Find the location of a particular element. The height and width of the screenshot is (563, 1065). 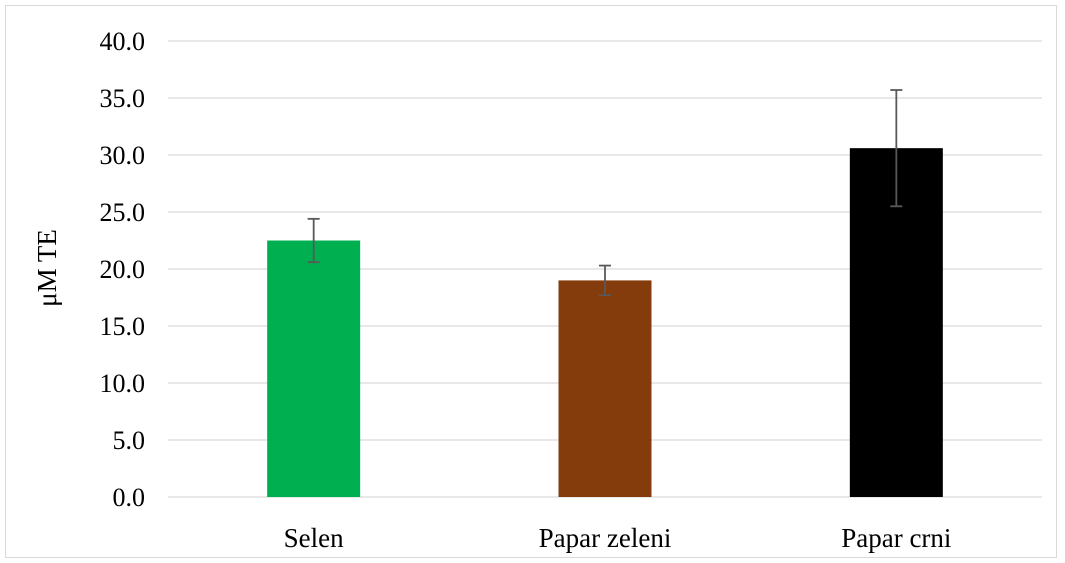

x-category-label: Papar zeleni is located at coordinates (605, 538).